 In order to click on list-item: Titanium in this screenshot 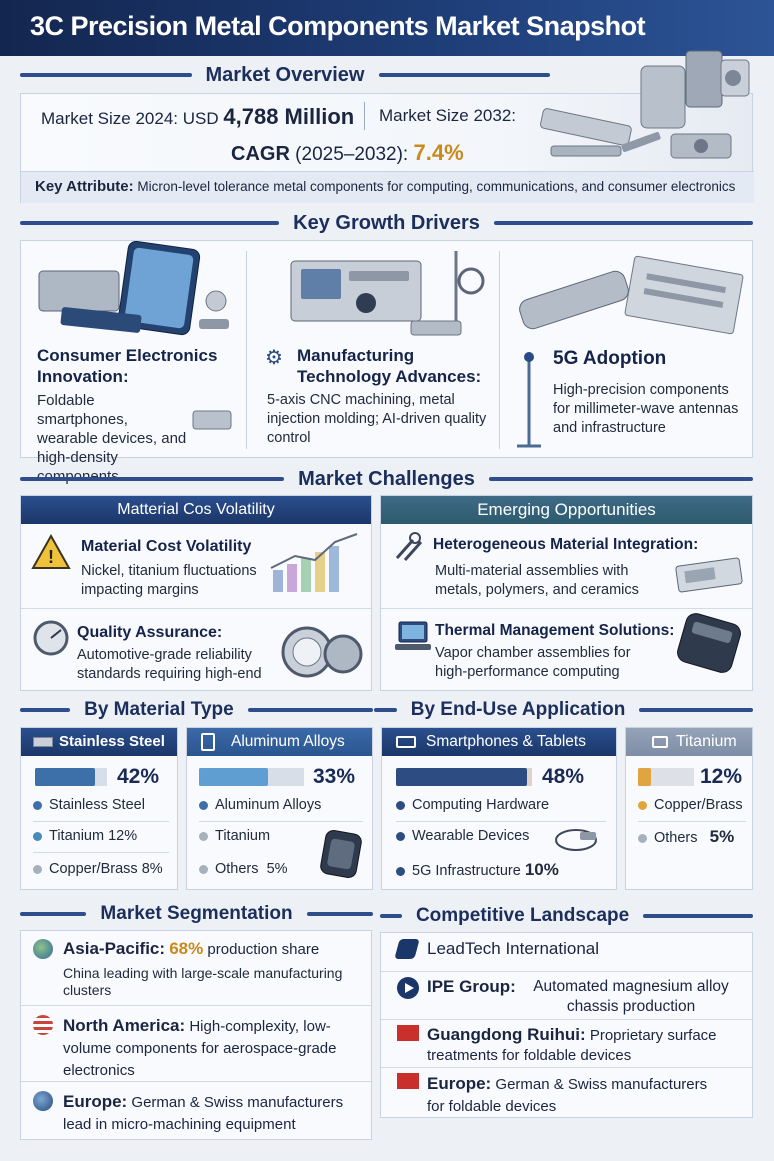, I will do `click(254, 836)`.